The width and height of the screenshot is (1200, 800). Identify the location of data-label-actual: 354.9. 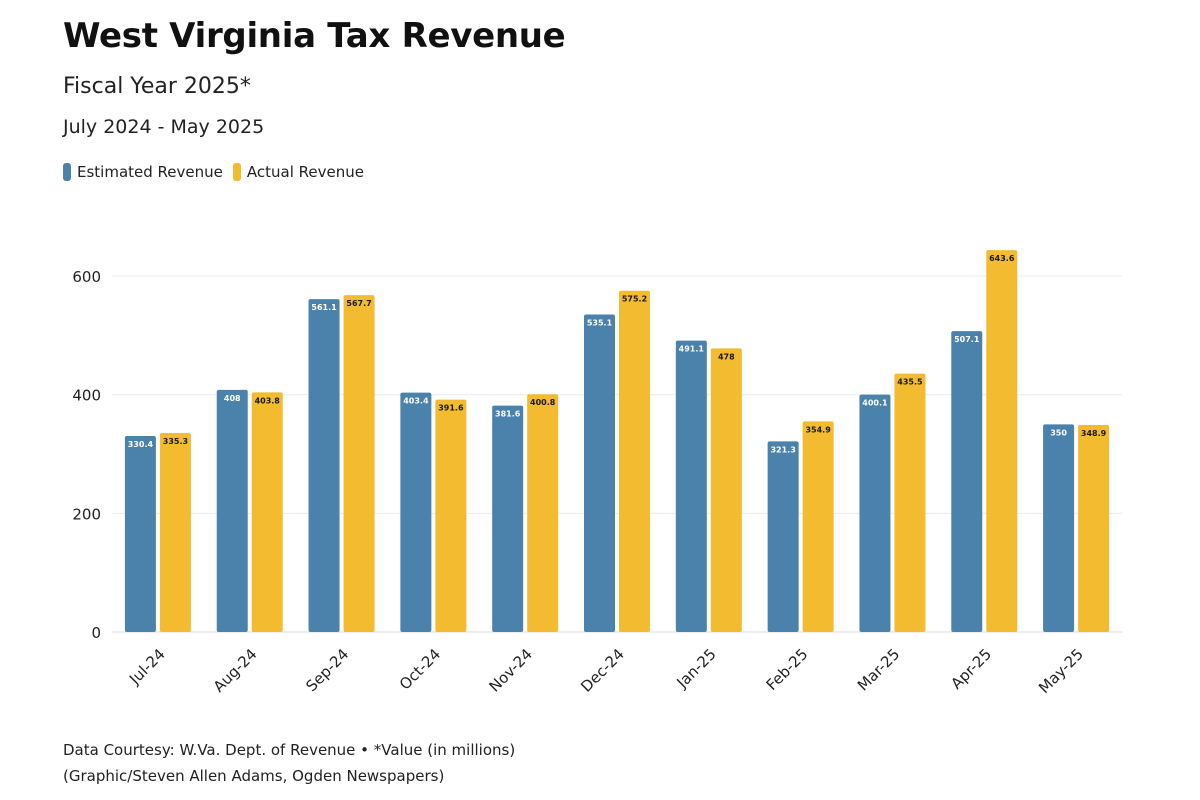
(818, 429).